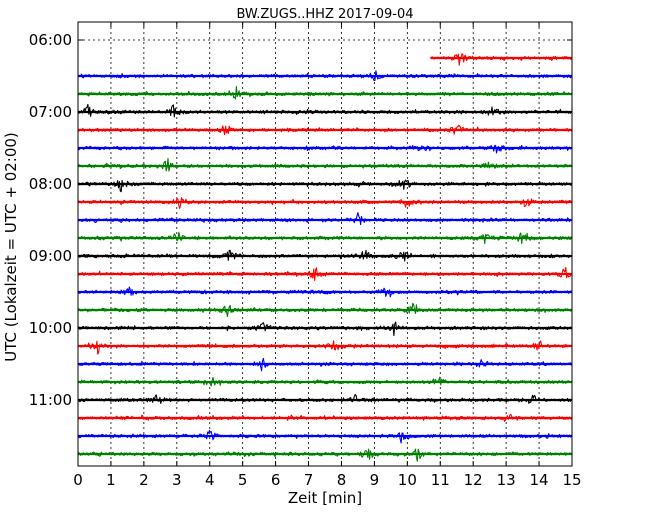 Image resolution: width=650 pixels, height=520 pixels. What do you see at coordinates (342, 480) in the screenshot?
I see `x-tick-label: 8` at bounding box center [342, 480].